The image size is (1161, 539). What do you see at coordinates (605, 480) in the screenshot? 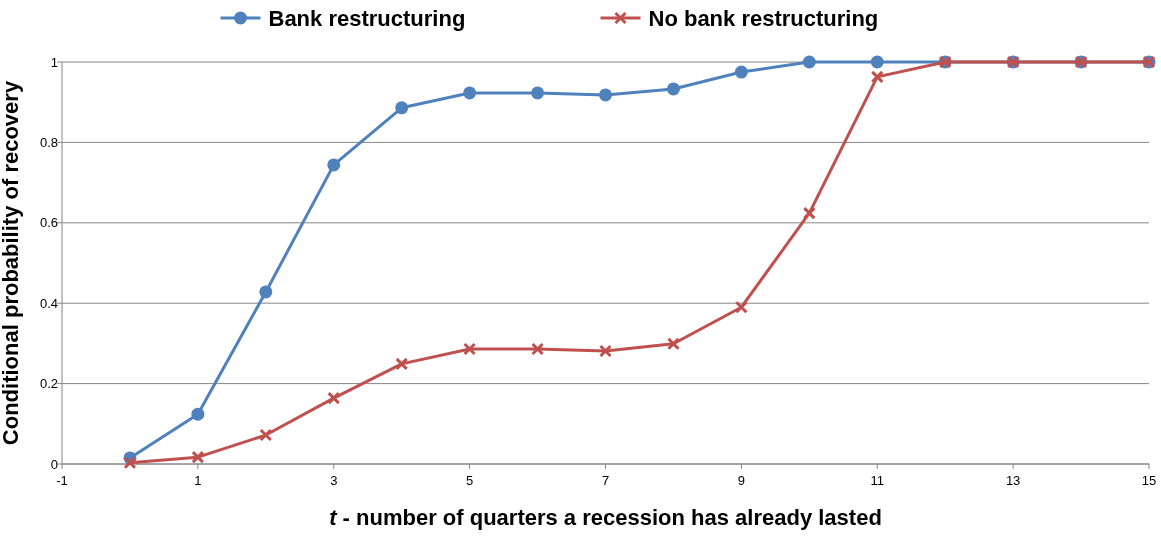
I see `x-tick-label: 7` at bounding box center [605, 480].